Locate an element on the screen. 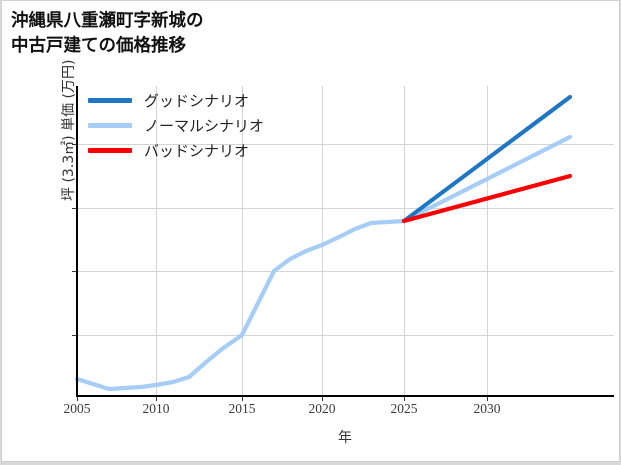 The image size is (621, 465). xtick-label-2015: 2015 is located at coordinates (242, 408).